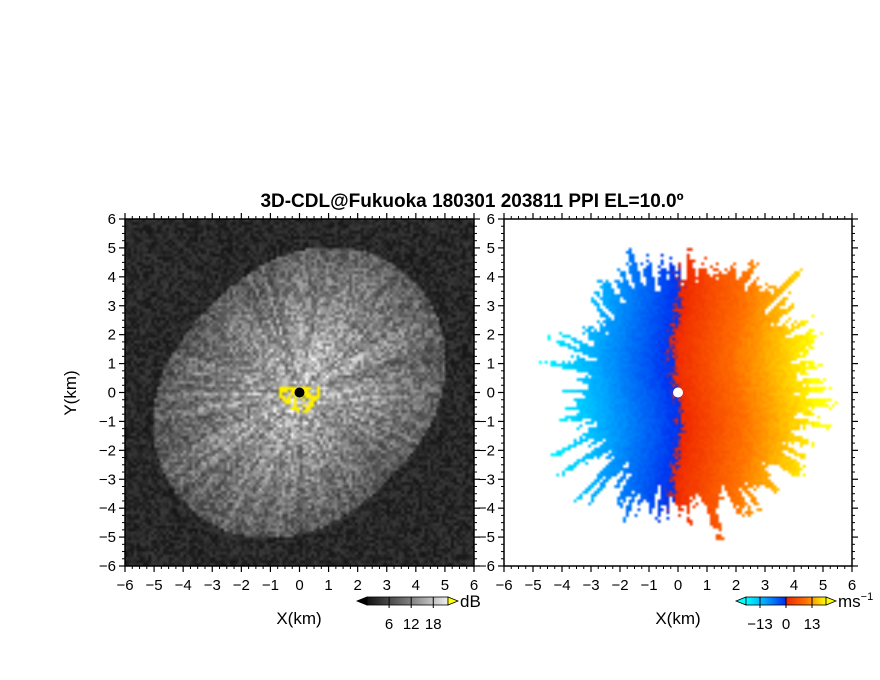 The width and height of the screenshot is (880, 680). Describe the element at coordinates (803, 612) in the screenshot. I see `velocity-colorbar: −13 0 13 ms−1` at that location.